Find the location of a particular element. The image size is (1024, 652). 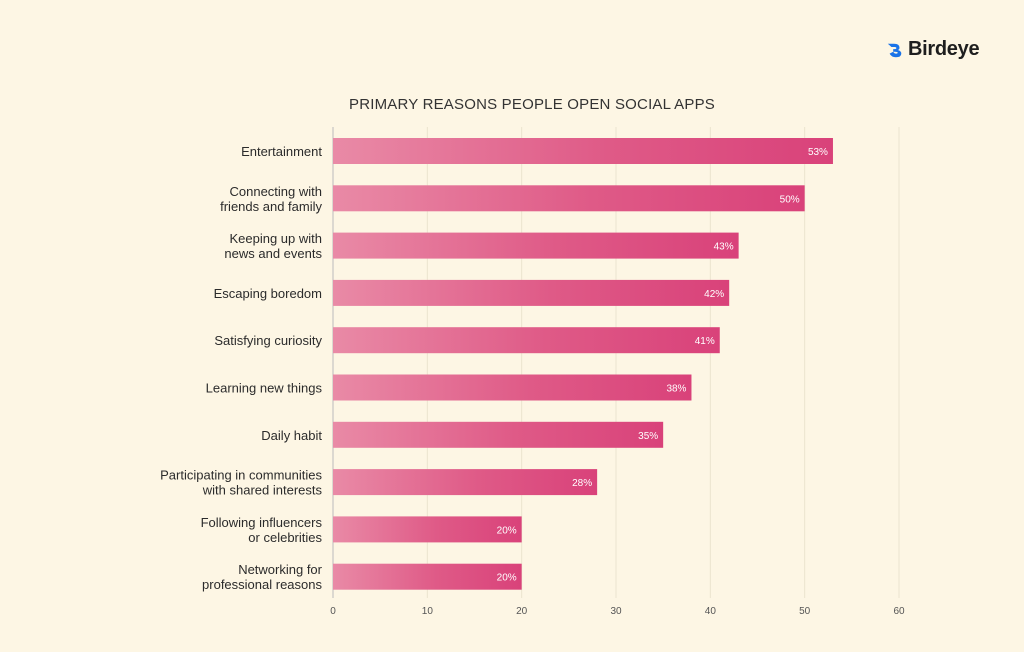

brand-name: Birdeye is located at coordinates (944, 49).